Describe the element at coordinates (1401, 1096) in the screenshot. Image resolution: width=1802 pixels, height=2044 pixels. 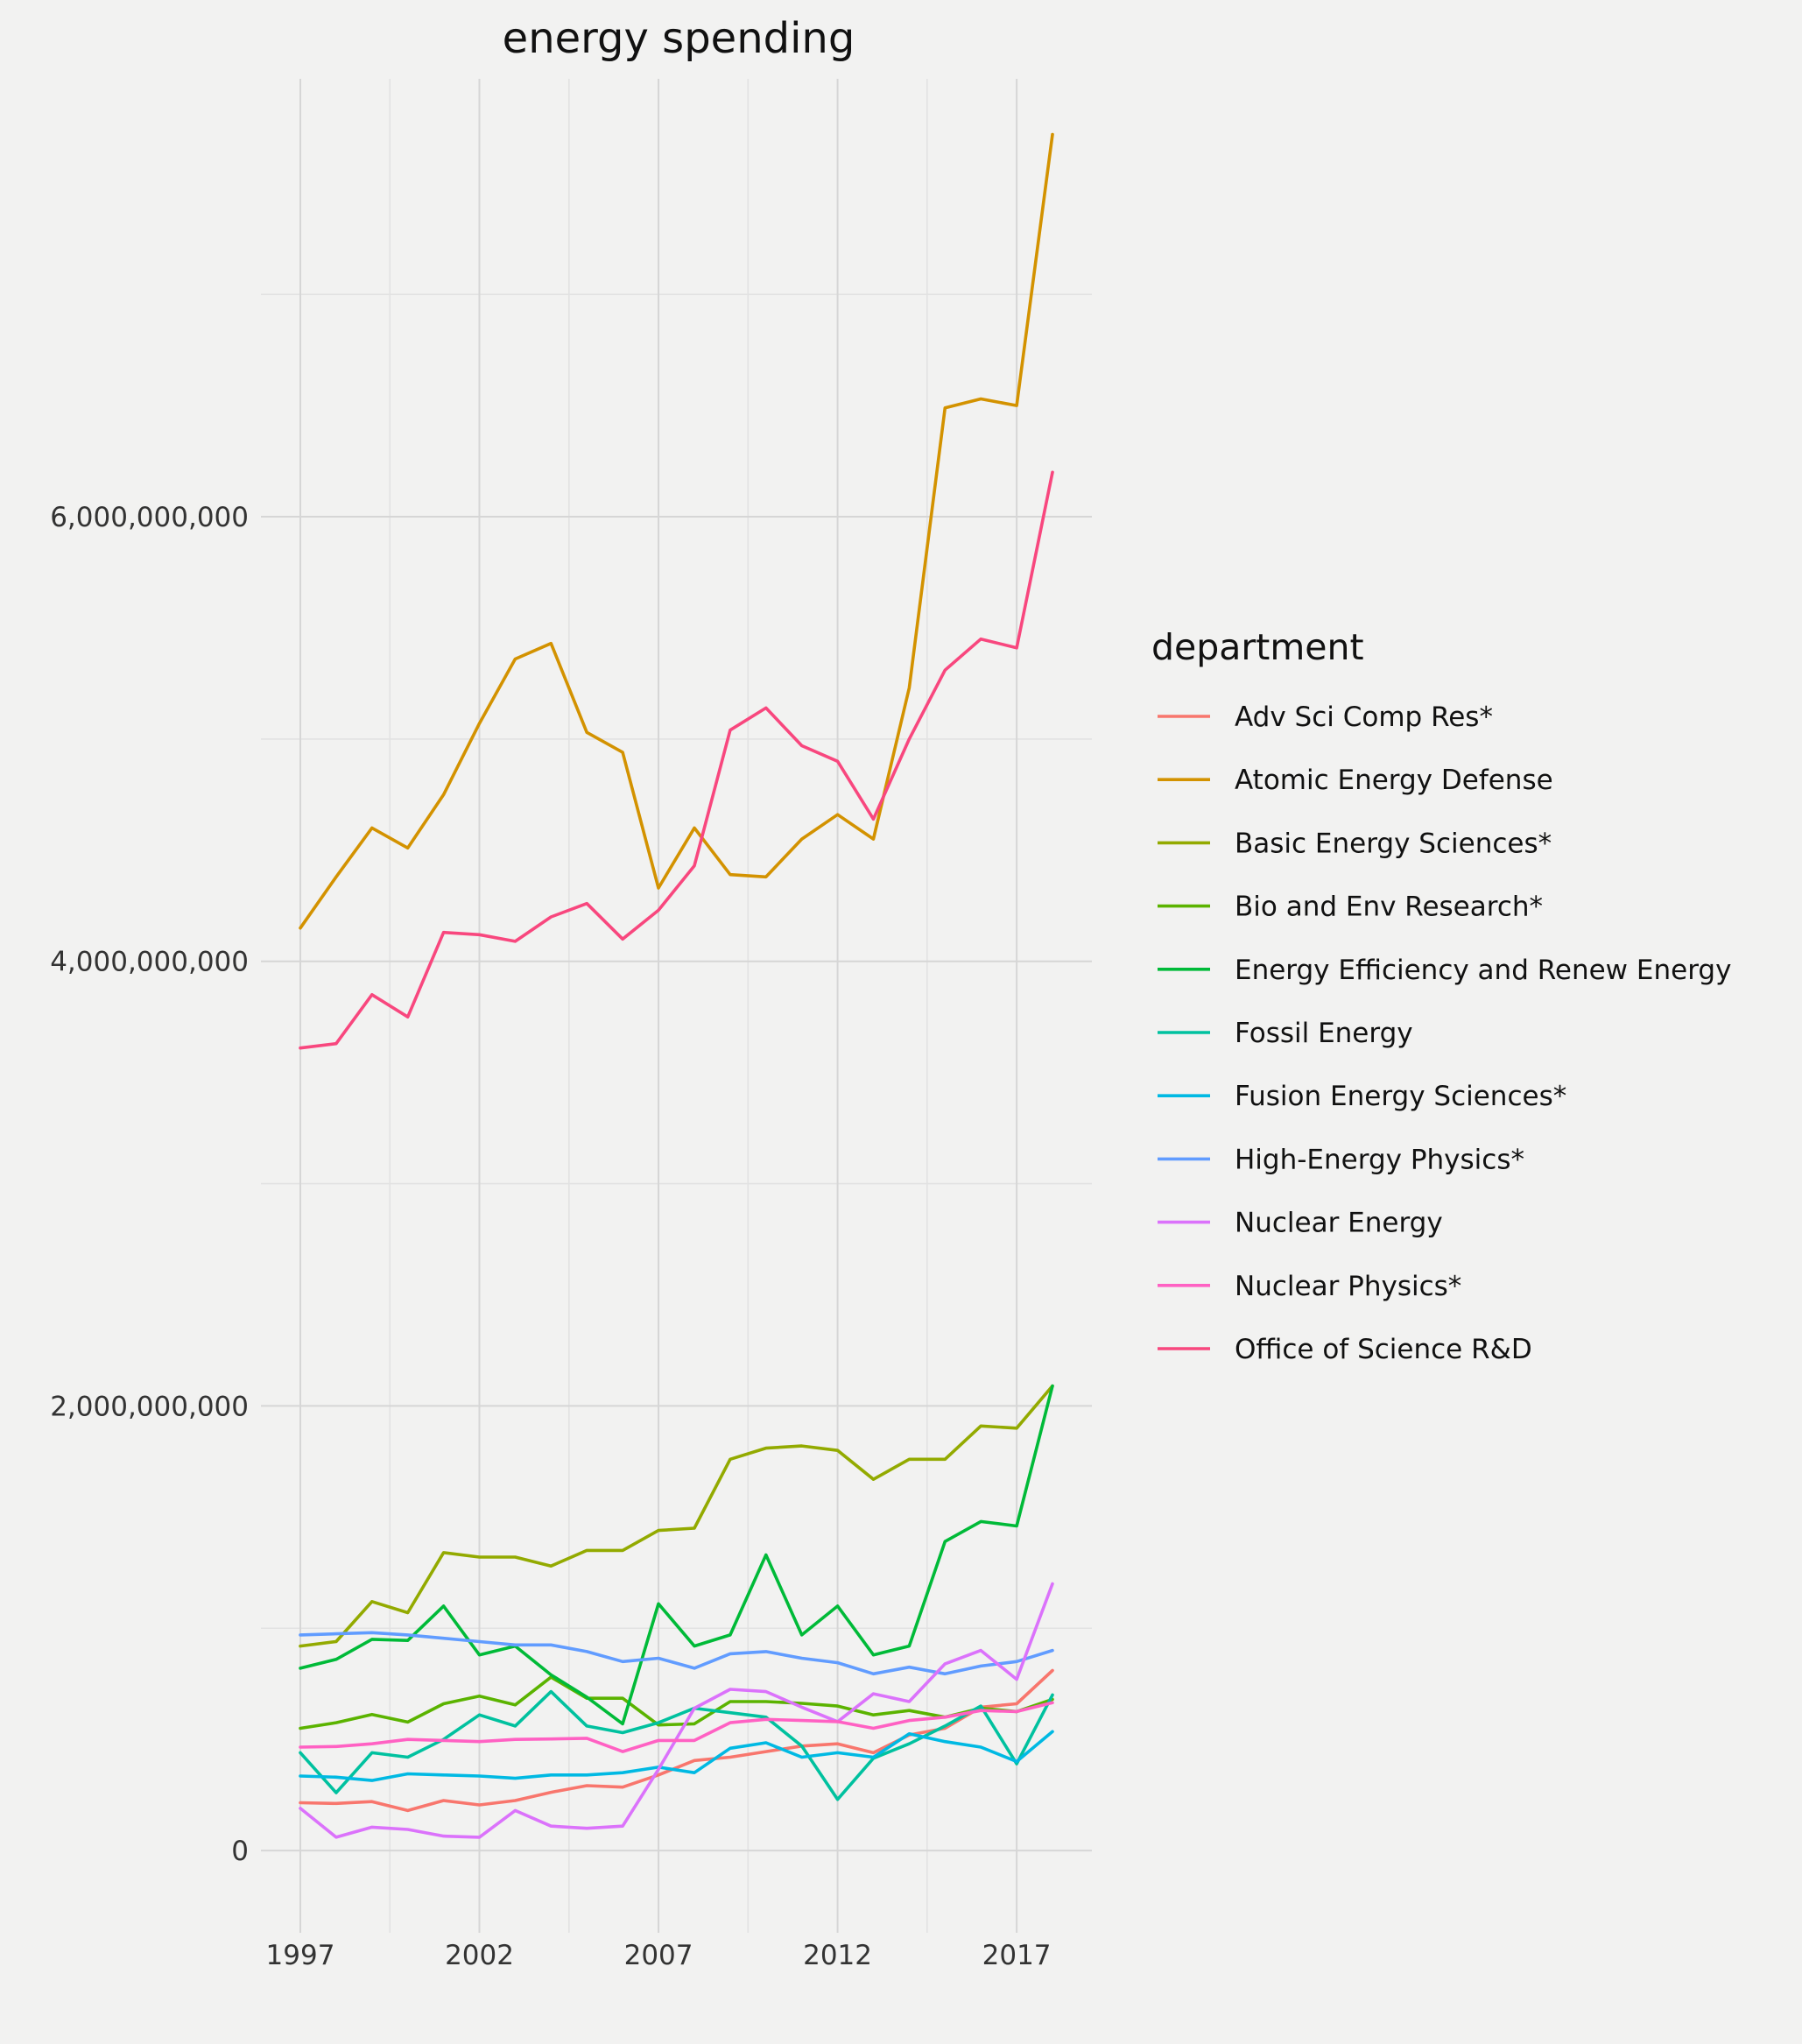
I see `legend-label-6: Fusion Energy Sciences*` at that location.